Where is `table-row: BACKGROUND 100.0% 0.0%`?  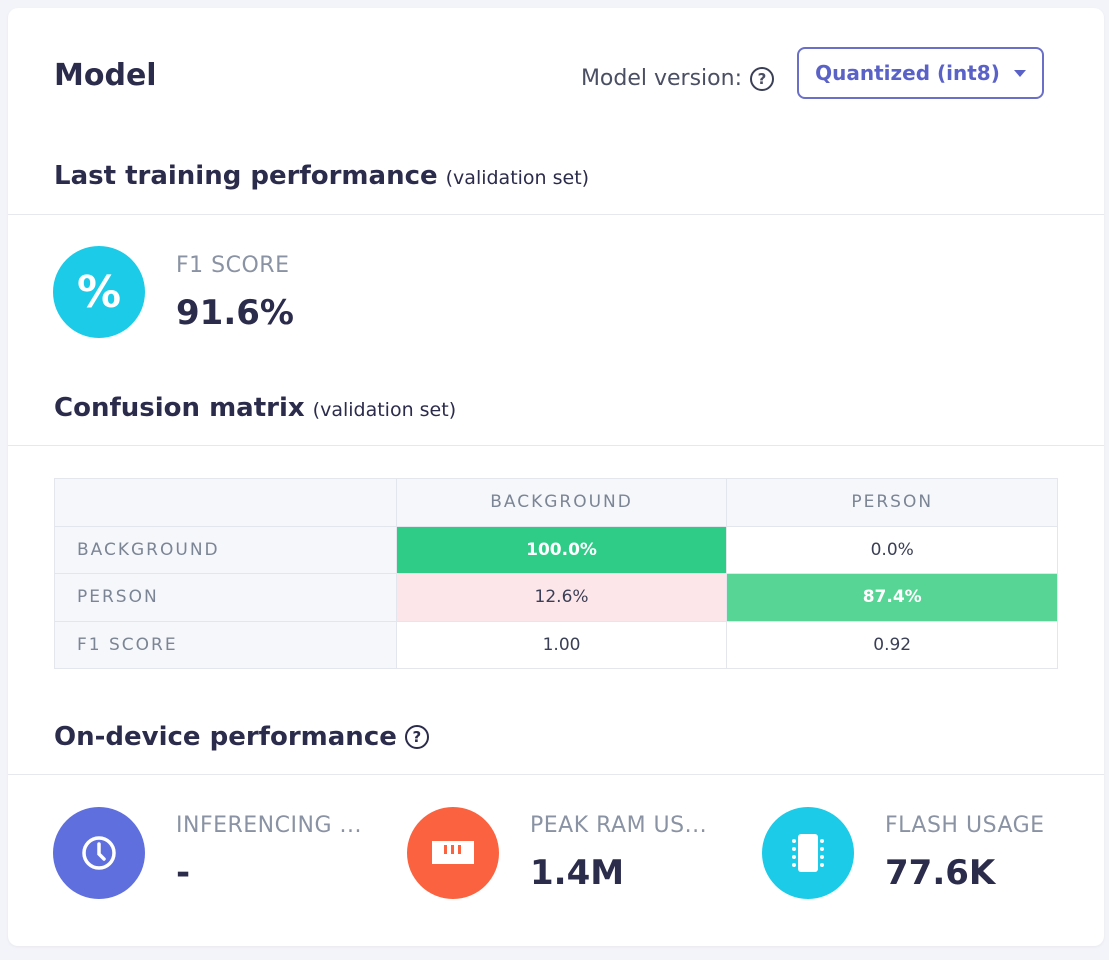 table-row: BACKGROUND 100.0% 0.0% is located at coordinates (556, 549).